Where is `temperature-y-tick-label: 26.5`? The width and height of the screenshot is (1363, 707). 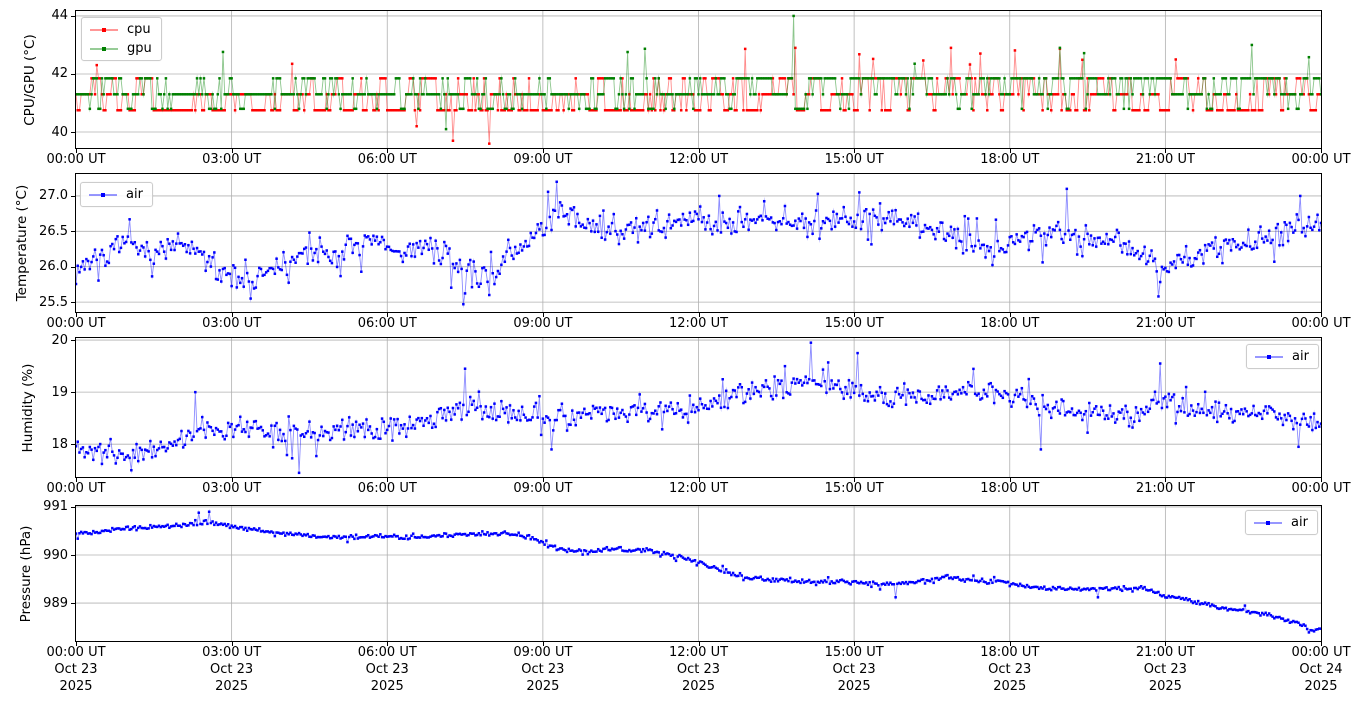
temperature-y-tick-label: 26.5 is located at coordinates (53, 231).